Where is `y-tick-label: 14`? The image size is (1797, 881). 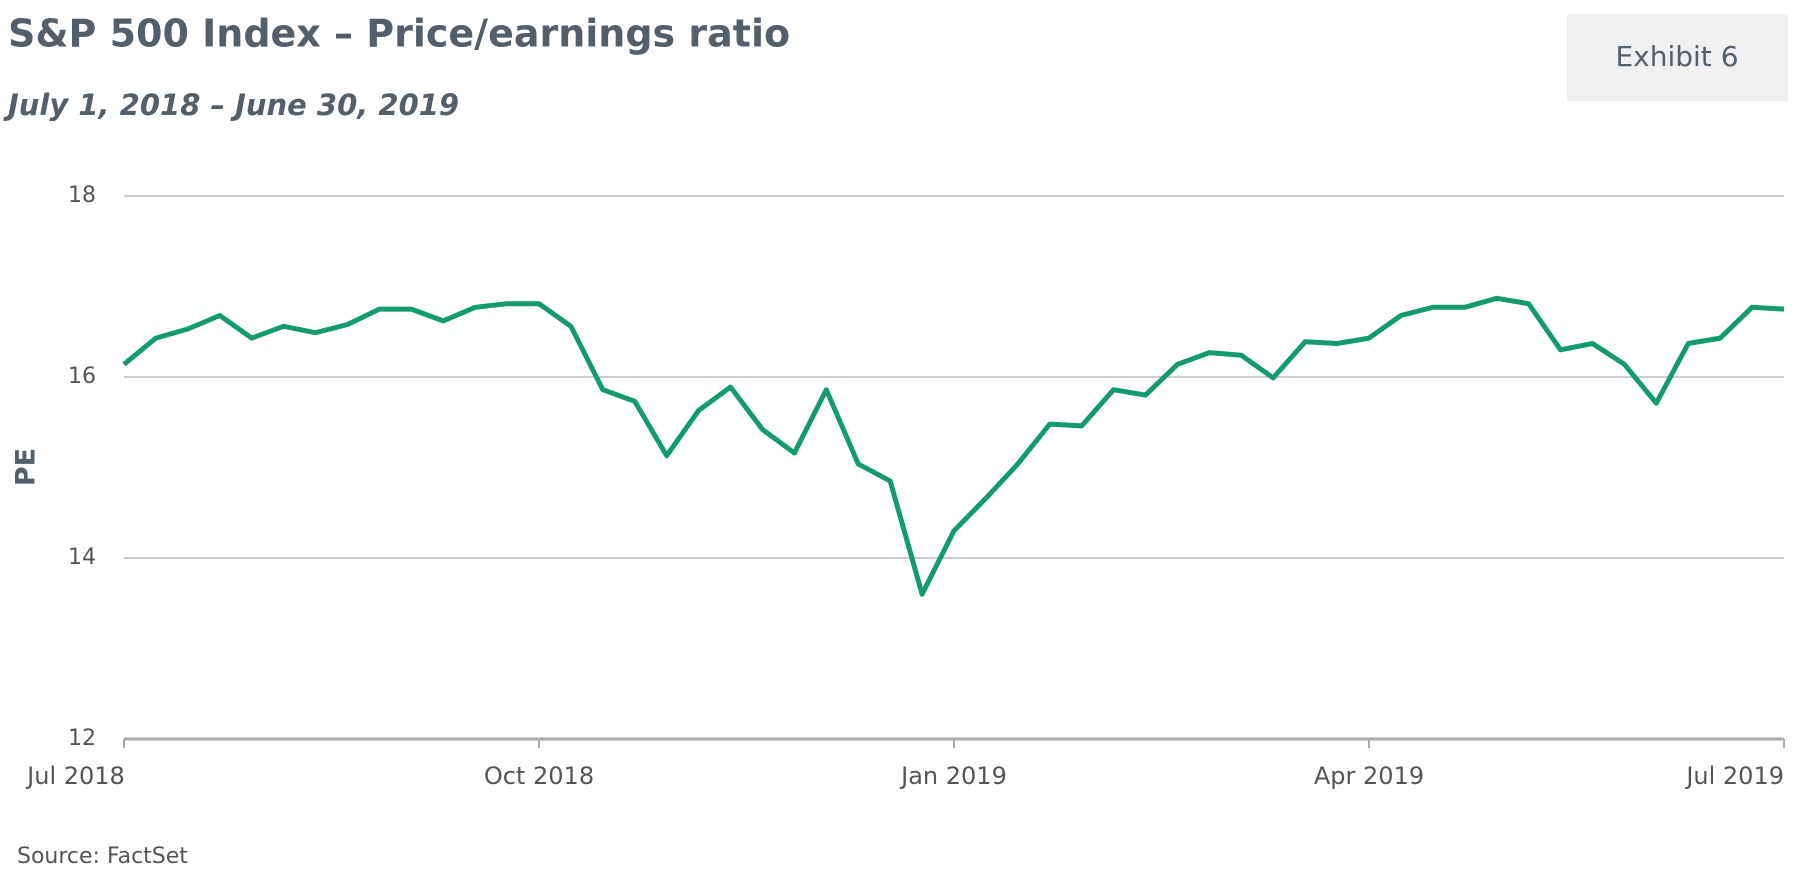 y-tick-label: 14 is located at coordinates (82, 557).